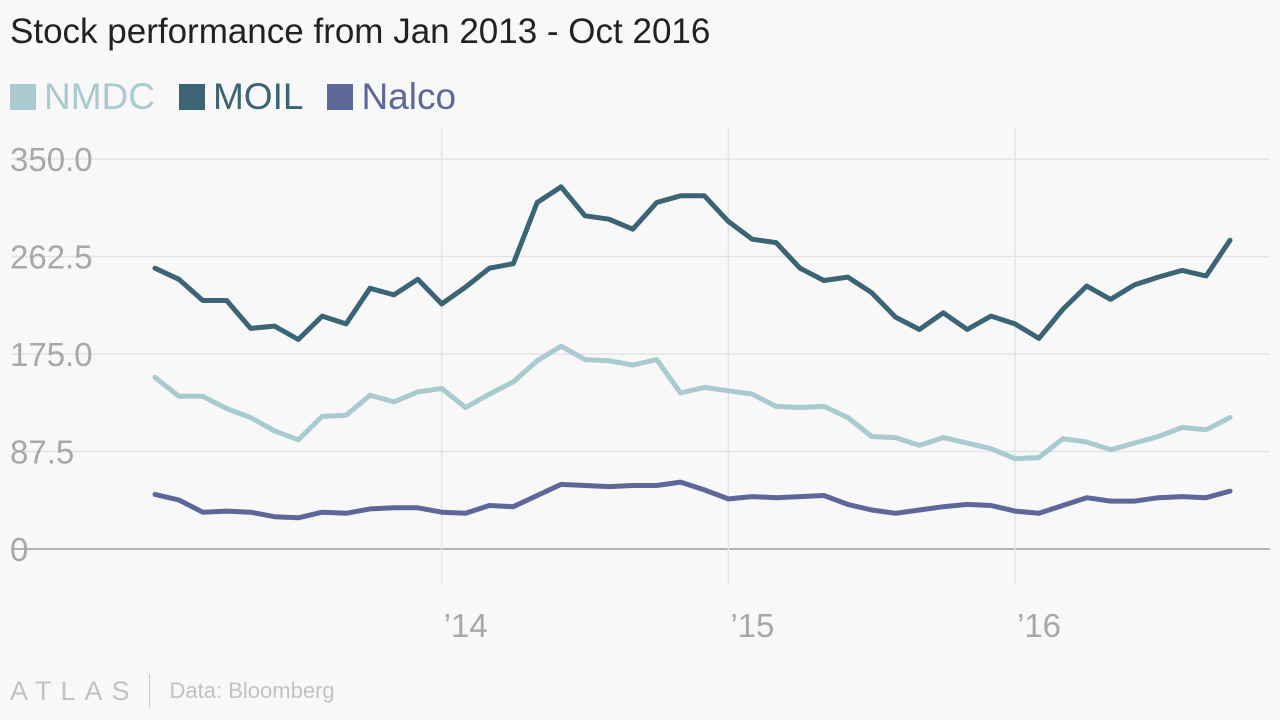  I want to click on legend-item-nalco: Nalco, so click(391, 97).